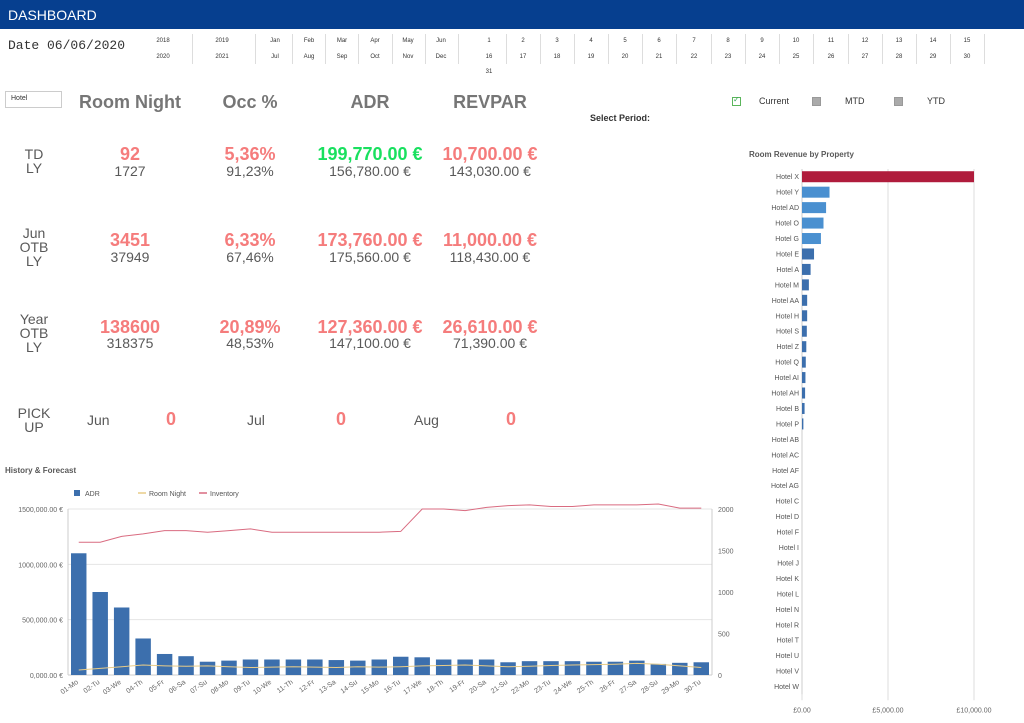 The width and height of the screenshot is (1024, 723). Describe the element at coordinates (171, 419) in the screenshot. I see `pickup-value-jun: 0` at that location.